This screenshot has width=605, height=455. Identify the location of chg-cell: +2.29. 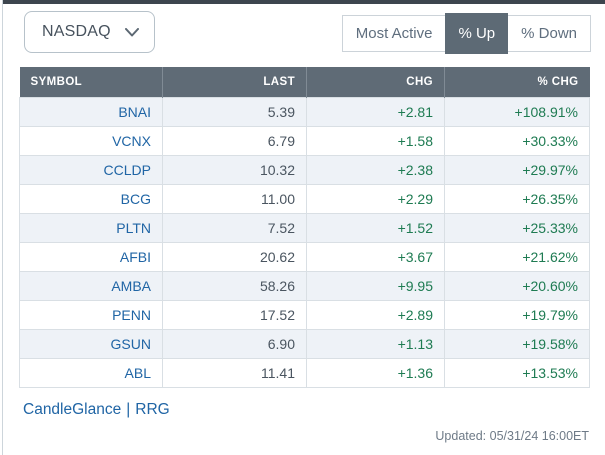
(375, 199).